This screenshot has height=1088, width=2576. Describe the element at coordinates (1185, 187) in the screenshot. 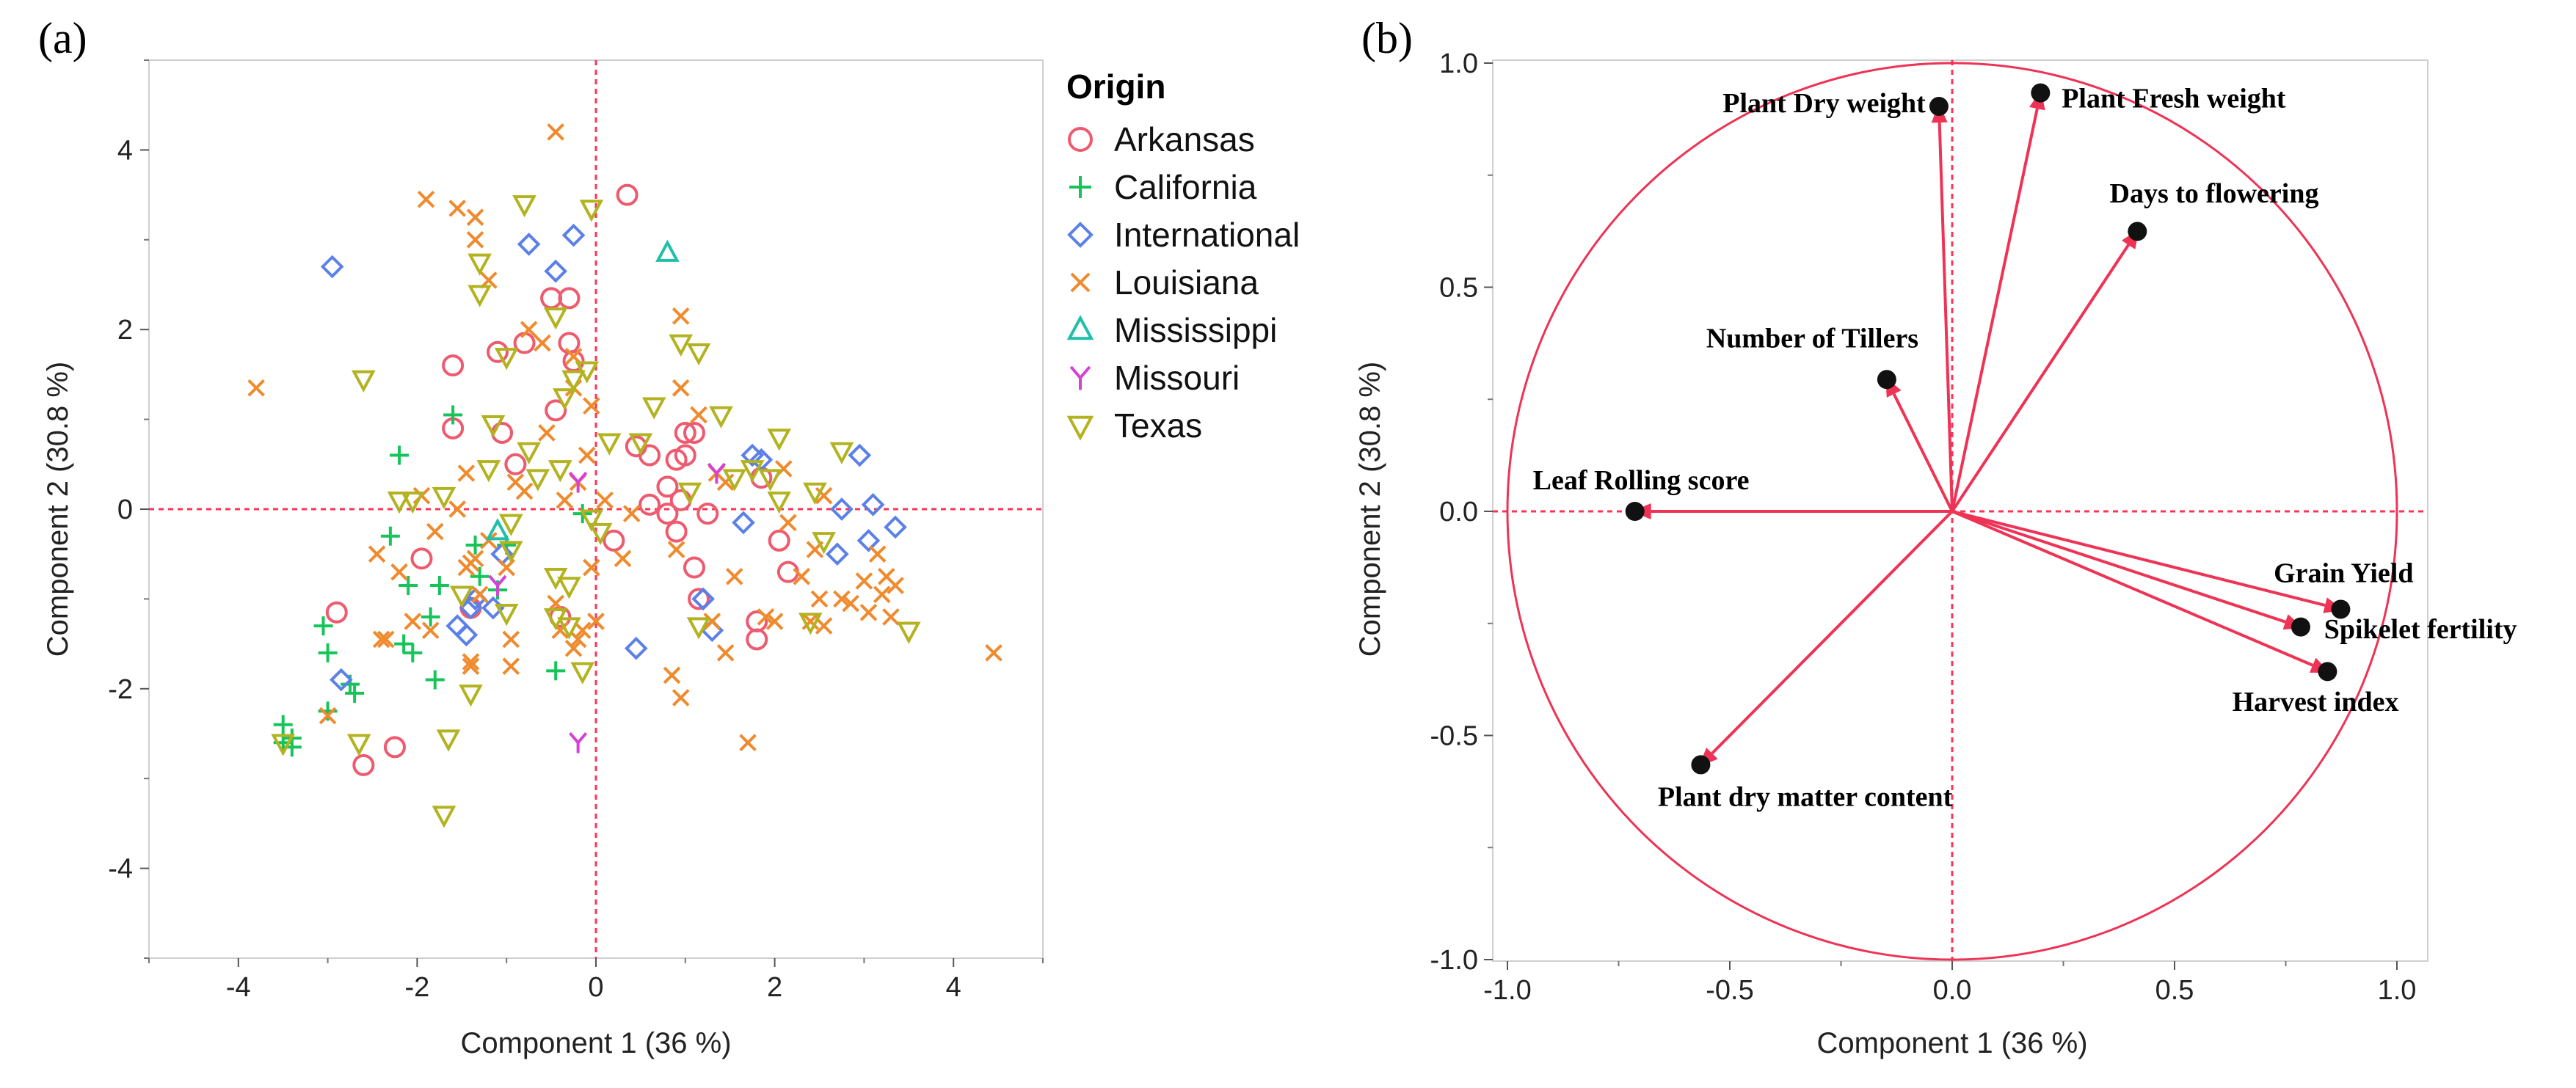

I see `legend-label-california: California` at that location.